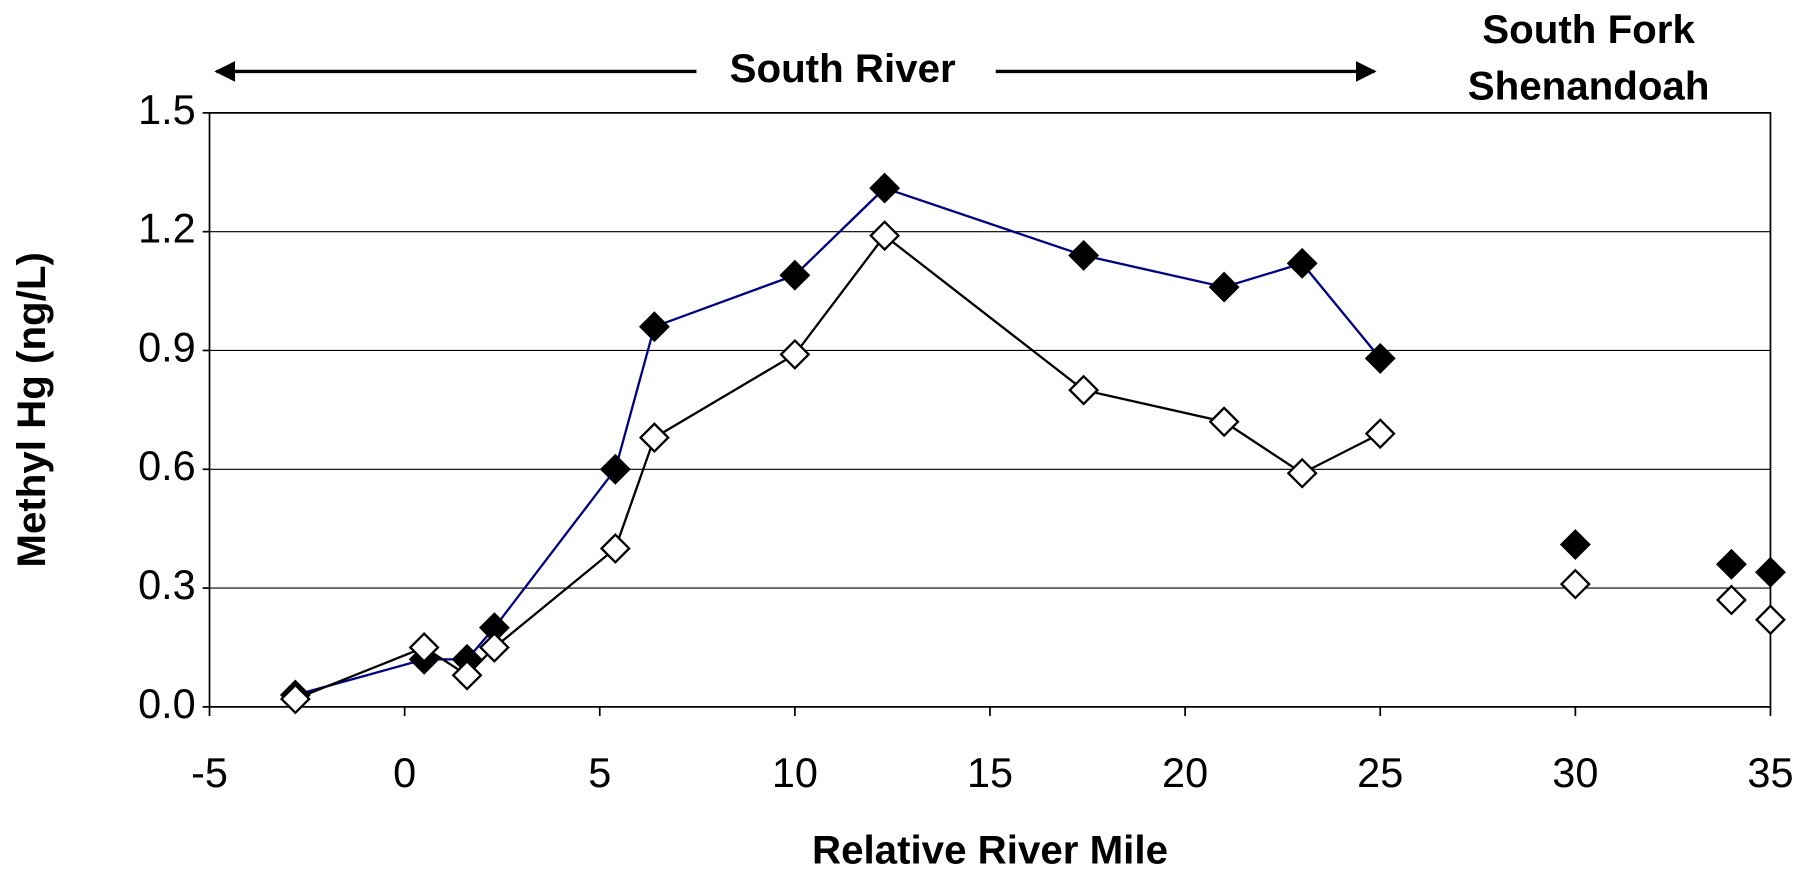  What do you see at coordinates (599, 772) in the screenshot?
I see `x-tick-label: 5` at bounding box center [599, 772].